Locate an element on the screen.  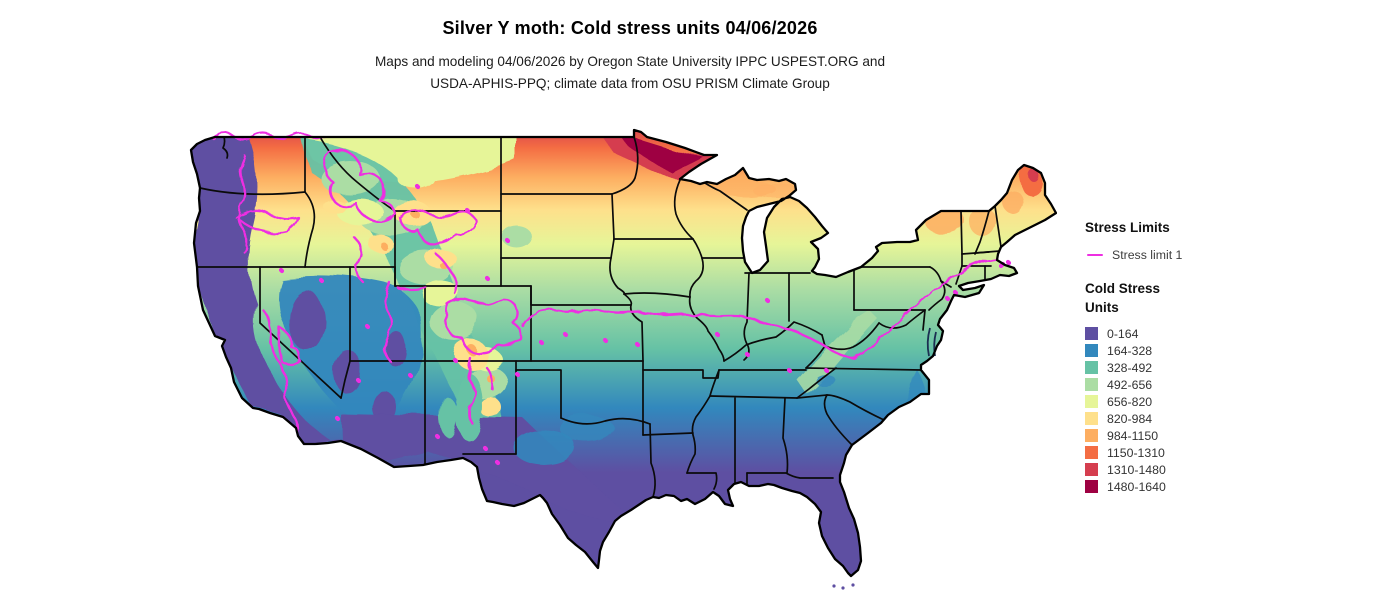
legend-class-row: 164-328 is located at coordinates (1160, 350).